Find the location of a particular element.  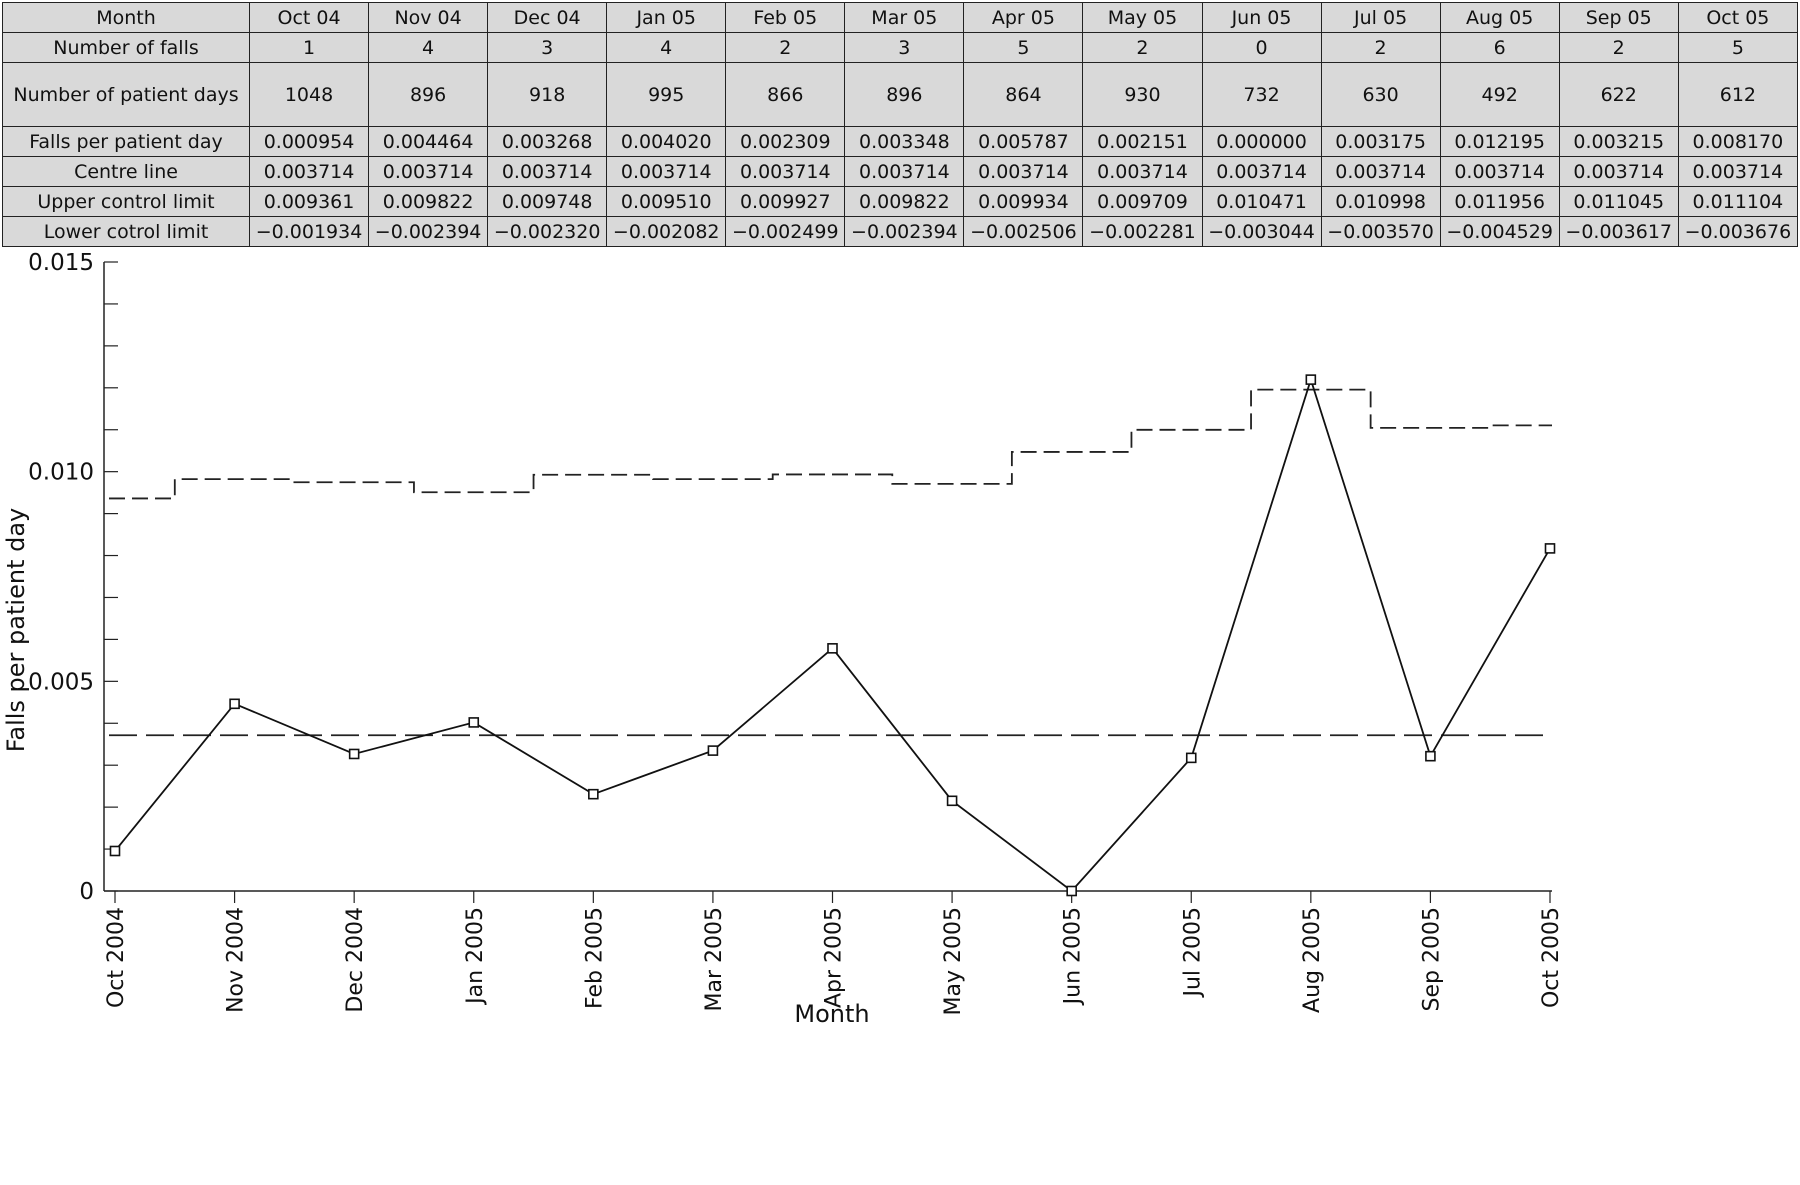

x-tick-label: Mar 2005 is located at coordinates (714, 959).